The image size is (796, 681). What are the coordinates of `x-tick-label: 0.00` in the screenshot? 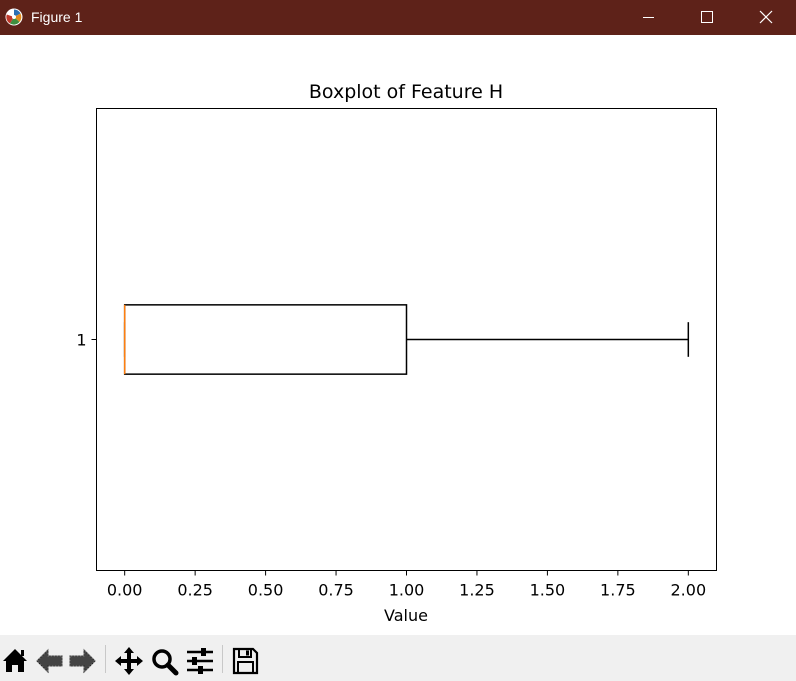 It's located at (125, 590).